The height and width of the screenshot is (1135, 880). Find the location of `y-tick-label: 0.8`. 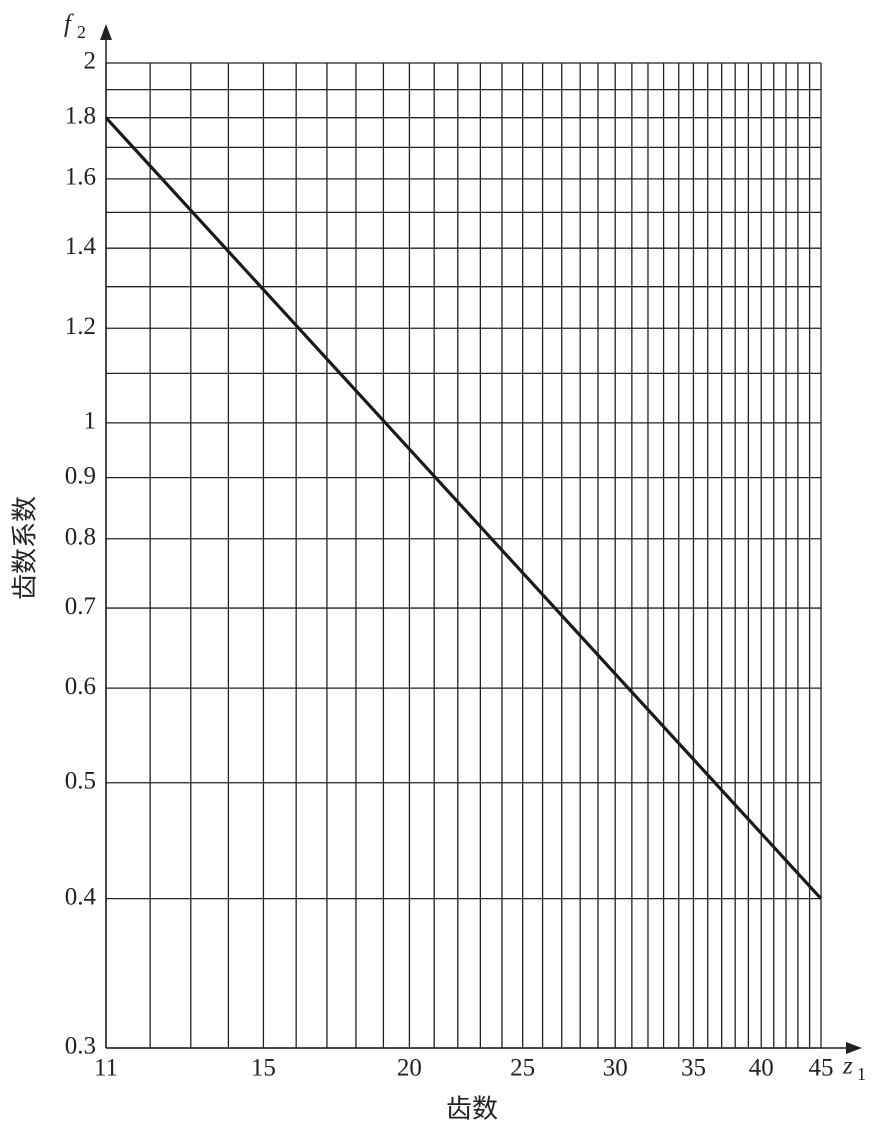

y-tick-label: 0.8 is located at coordinates (80, 536).